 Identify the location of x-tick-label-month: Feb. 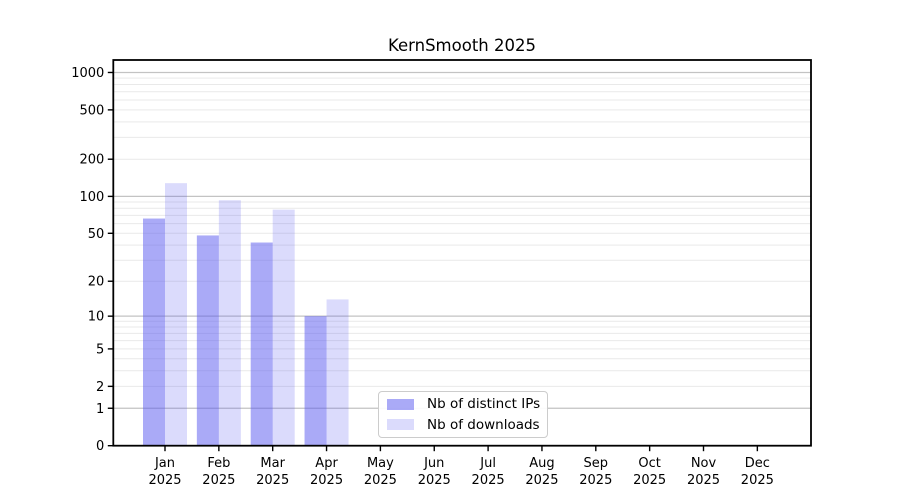
(218, 463).